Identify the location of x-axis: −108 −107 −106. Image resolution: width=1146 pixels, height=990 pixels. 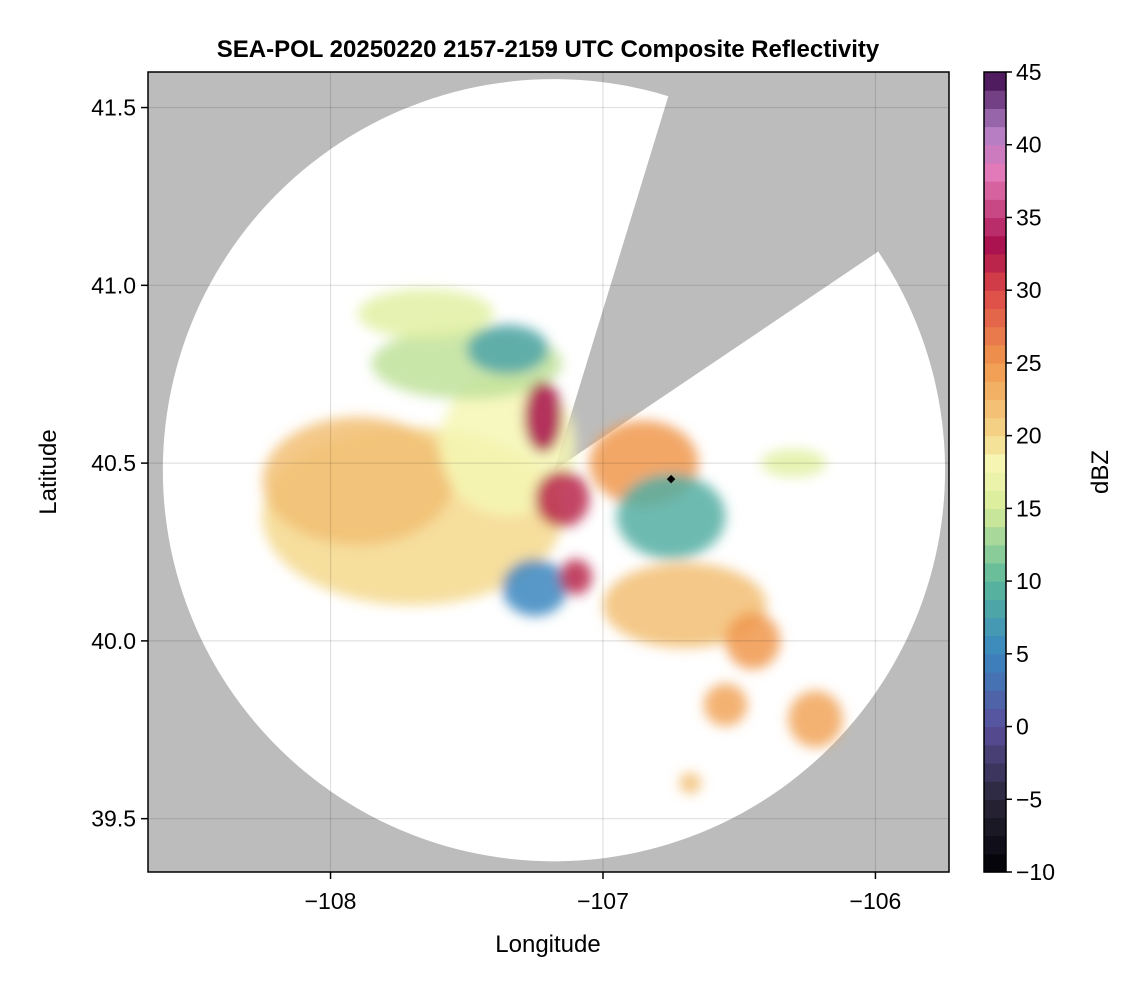
(603, 893).